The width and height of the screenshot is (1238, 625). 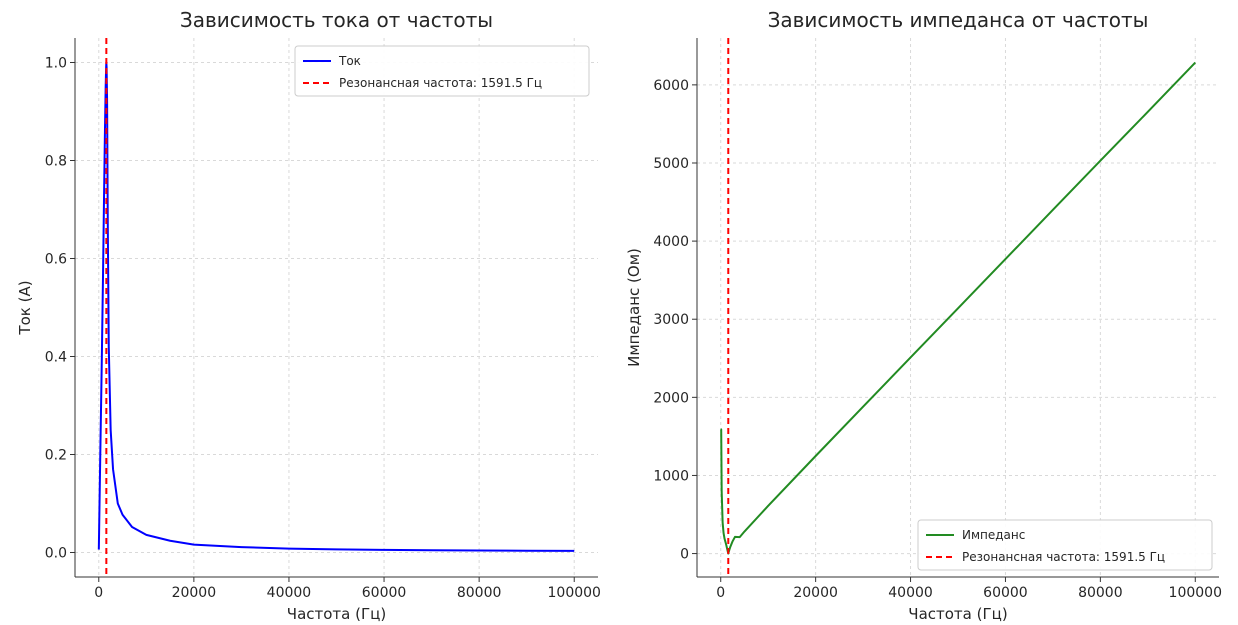 I want to click on legend-entry: Ток, so click(x=349, y=61).